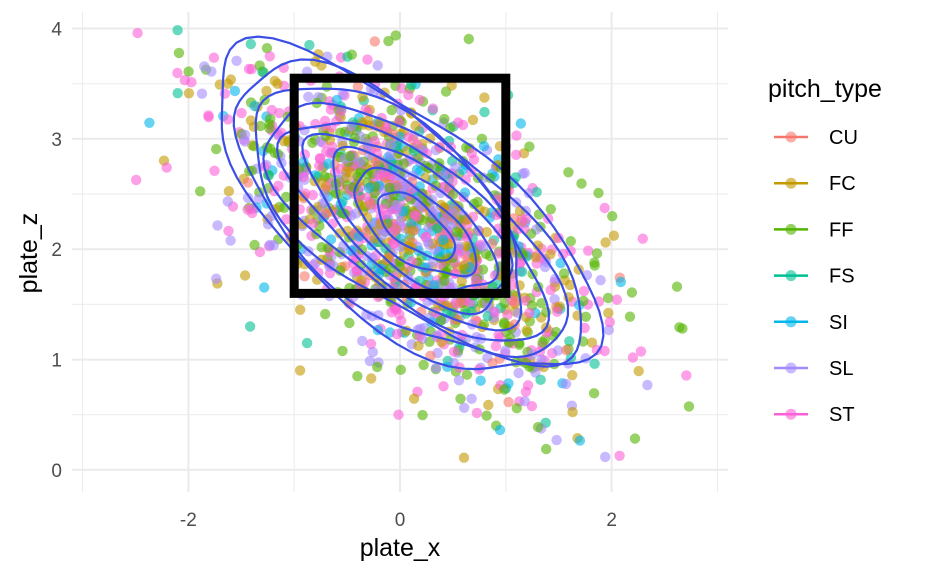 The image size is (932, 576). What do you see at coordinates (398, 520) in the screenshot?
I see `x-axis-tick-labels: -2 0 2` at bounding box center [398, 520].